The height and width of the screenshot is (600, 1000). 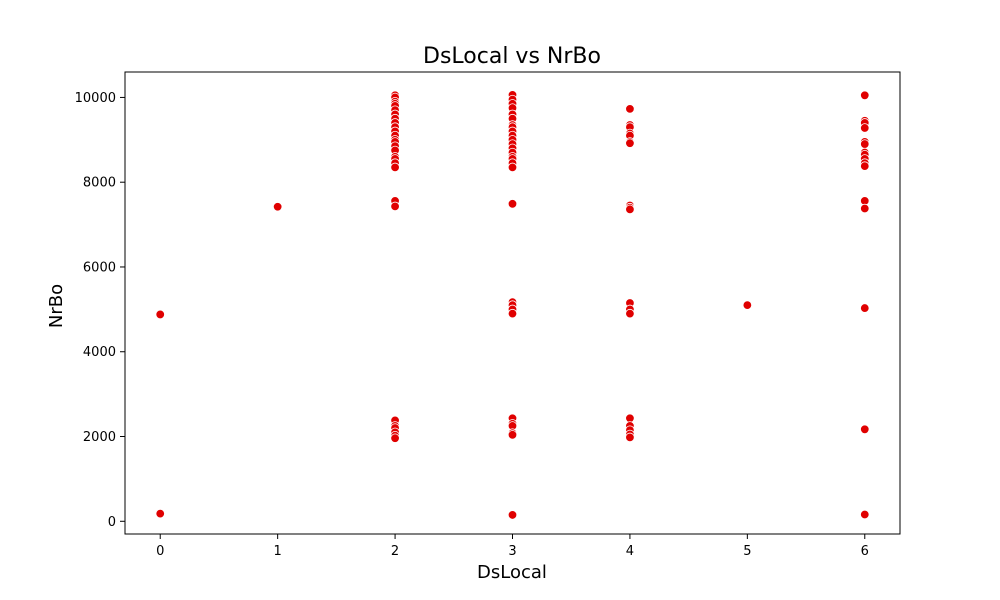 I want to click on y-tick-label: 8000, so click(x=99, y=183).